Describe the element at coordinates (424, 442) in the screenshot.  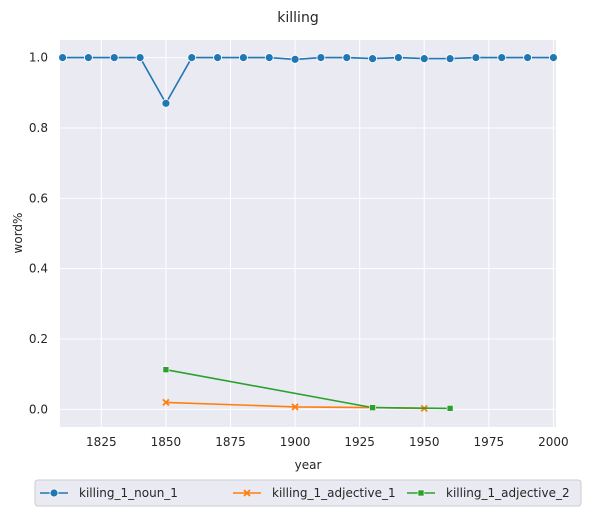
I see `x-tick-label: 1950` at that location.